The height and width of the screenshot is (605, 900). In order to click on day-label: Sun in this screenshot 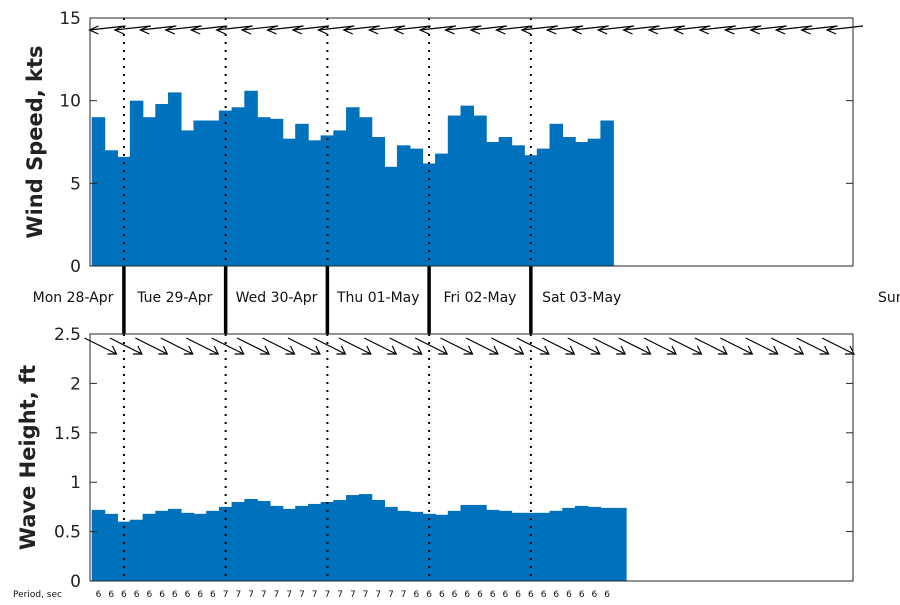, I will do `click(889, 298)`.